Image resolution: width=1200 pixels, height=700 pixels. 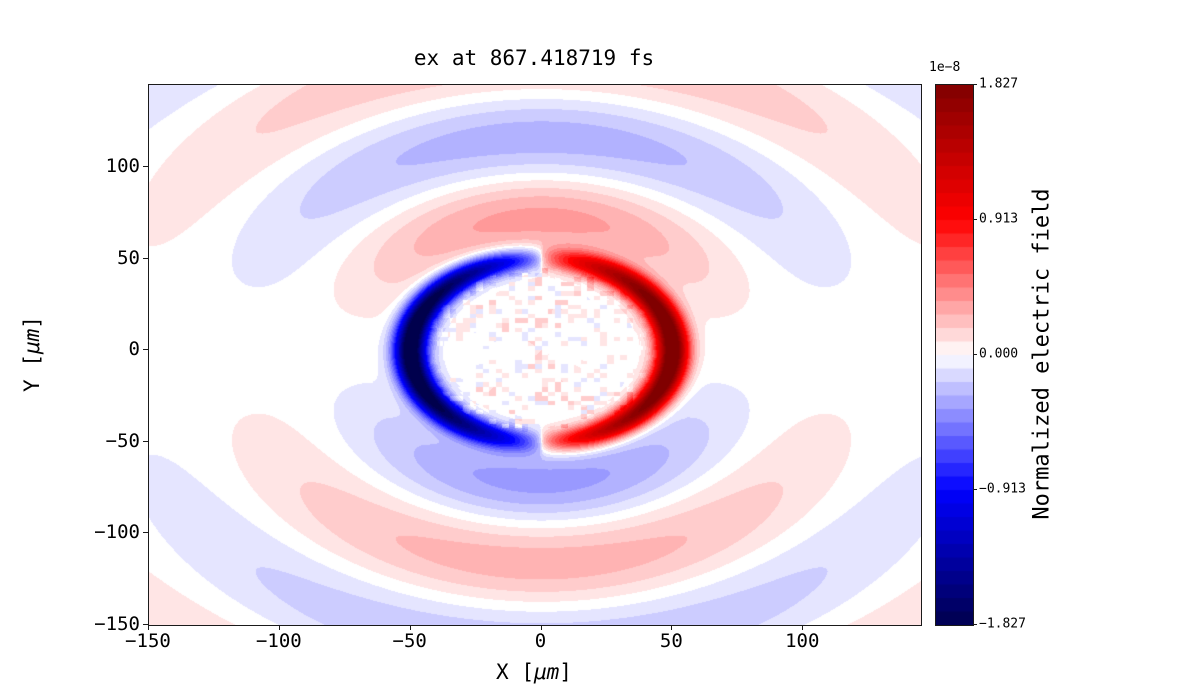 What do you see at coordinates (32, 341) in the screenshot?
I see `y-axis-label-unit: μm` at bounding box center [32, 341].